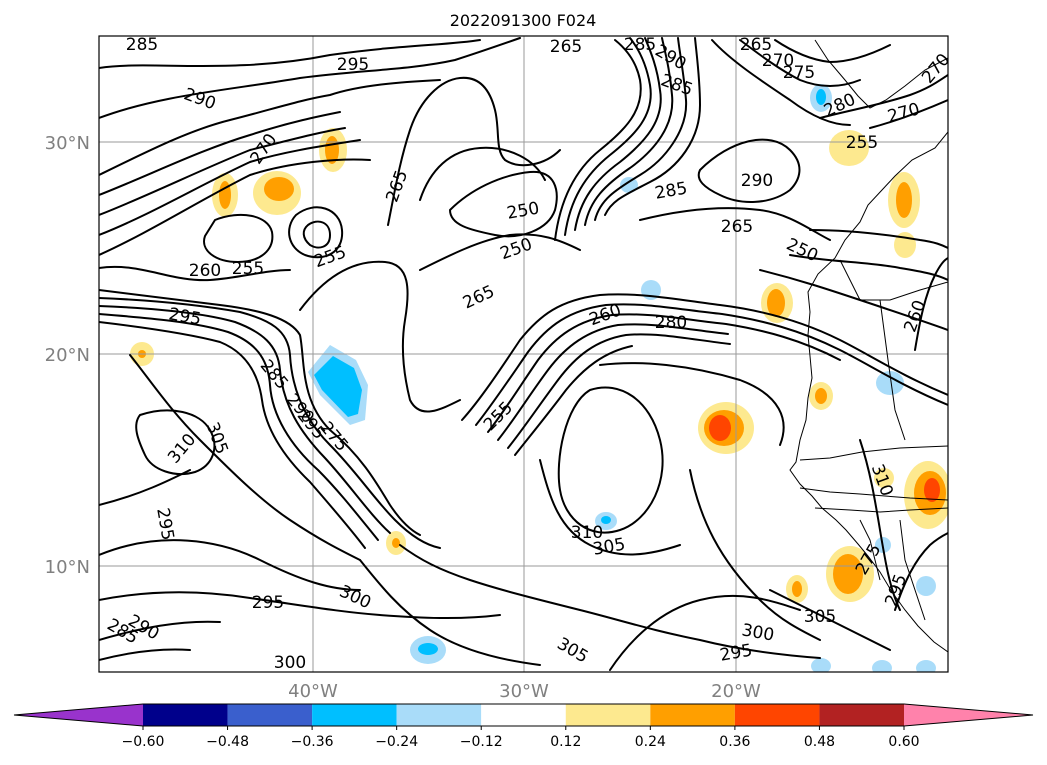 The width and height of the screenshot is (1047, 765). I want to click on colorbar-tick-label: 0.60, so click(903, 742).